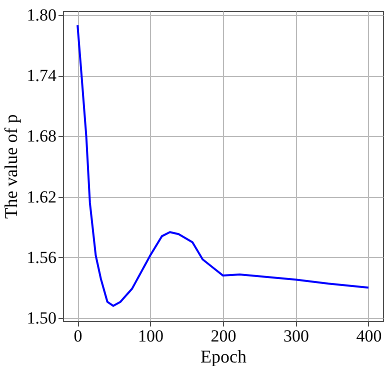 The height and width of the screenshot is (366, 390). What do you see at coordinates (10, 166) in the screenshot?
I see `y-axis-title: The value of p` at bounding box center [10, 166].